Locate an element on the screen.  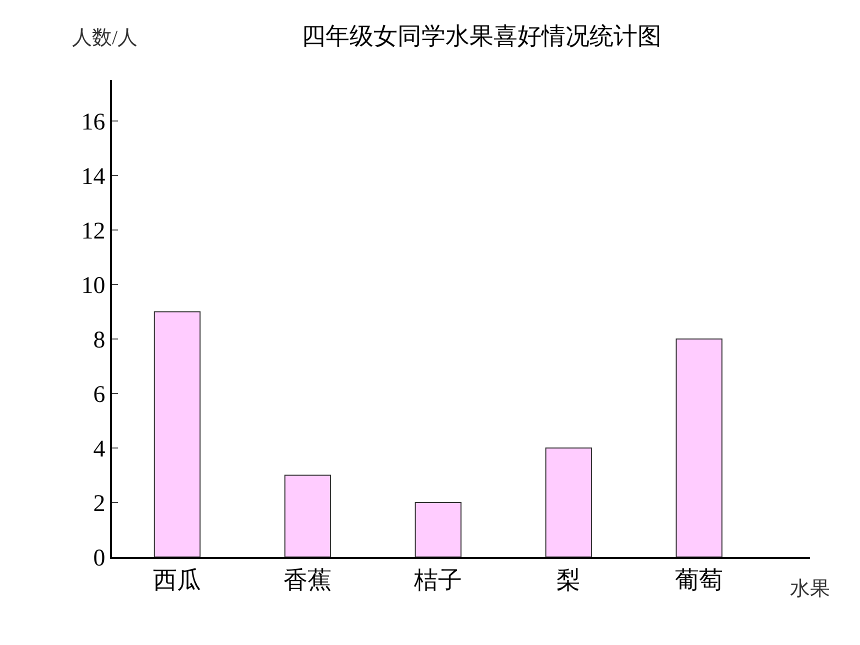
y-tick-label: 10 is located at coordinates (93, 285).